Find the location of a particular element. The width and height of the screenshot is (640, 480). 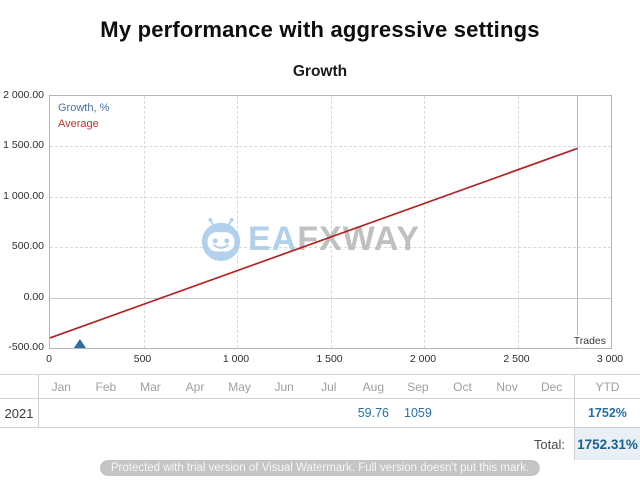

x-tick-label: 3 000 is located at coordinates (610, 359).